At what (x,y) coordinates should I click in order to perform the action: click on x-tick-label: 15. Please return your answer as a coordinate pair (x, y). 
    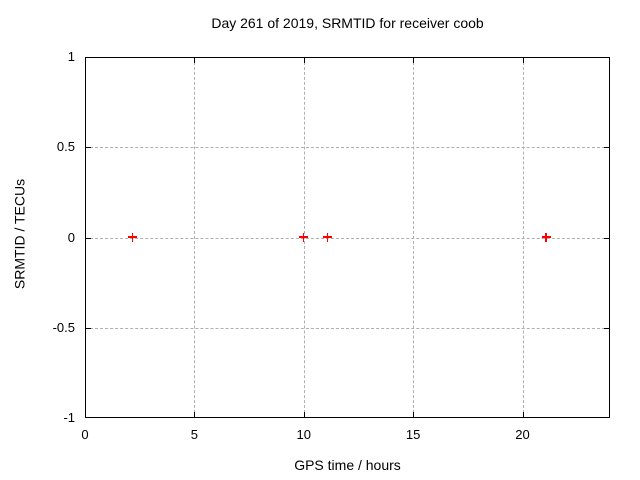
    Looking at the image, I should click on (413, 434).